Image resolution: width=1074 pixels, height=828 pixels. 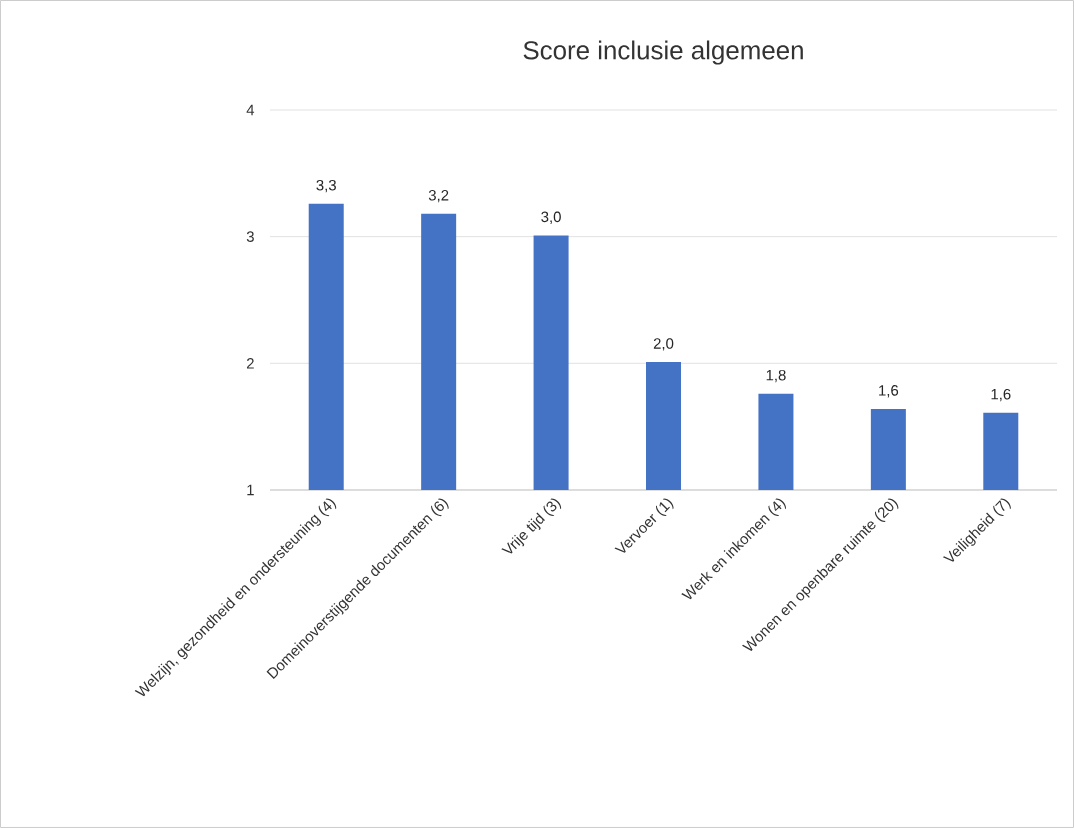 What do you see at coordinates (326, 186) in the screenshot?
I see `data-label: 3,3` at bounding box center [326, 186].